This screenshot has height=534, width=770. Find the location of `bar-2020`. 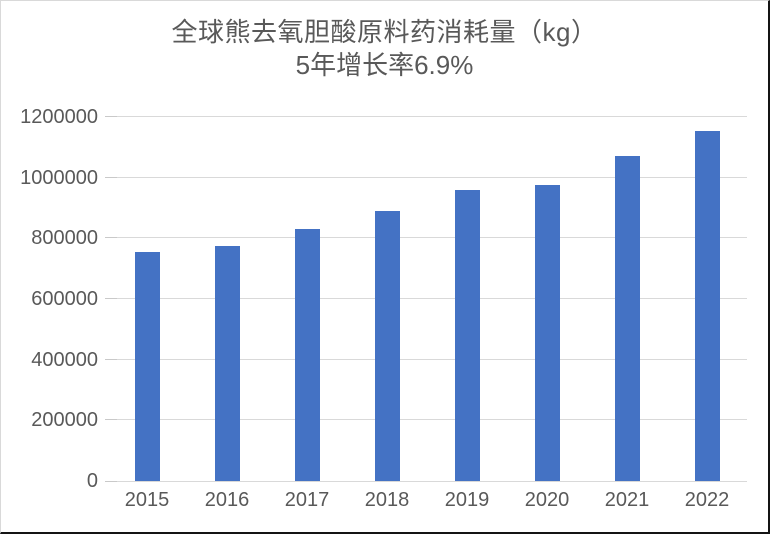

bar-2020 is located at coordinates (547, 333).